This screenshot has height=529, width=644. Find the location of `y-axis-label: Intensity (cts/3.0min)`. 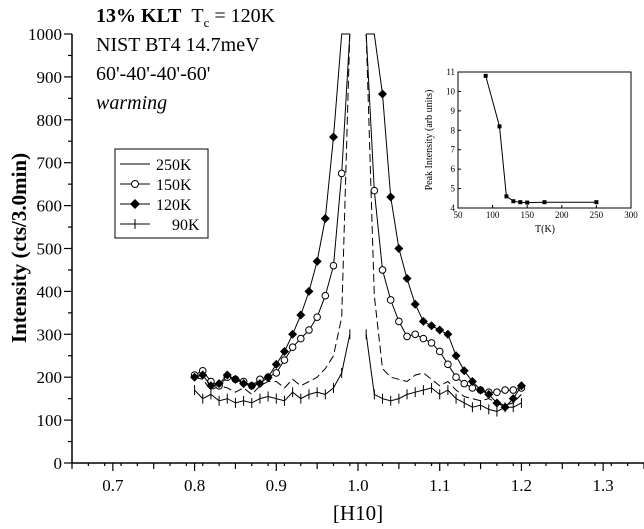

y-axis-label: Intensity (cts/3.0min) is located at coordinates (19, 248).